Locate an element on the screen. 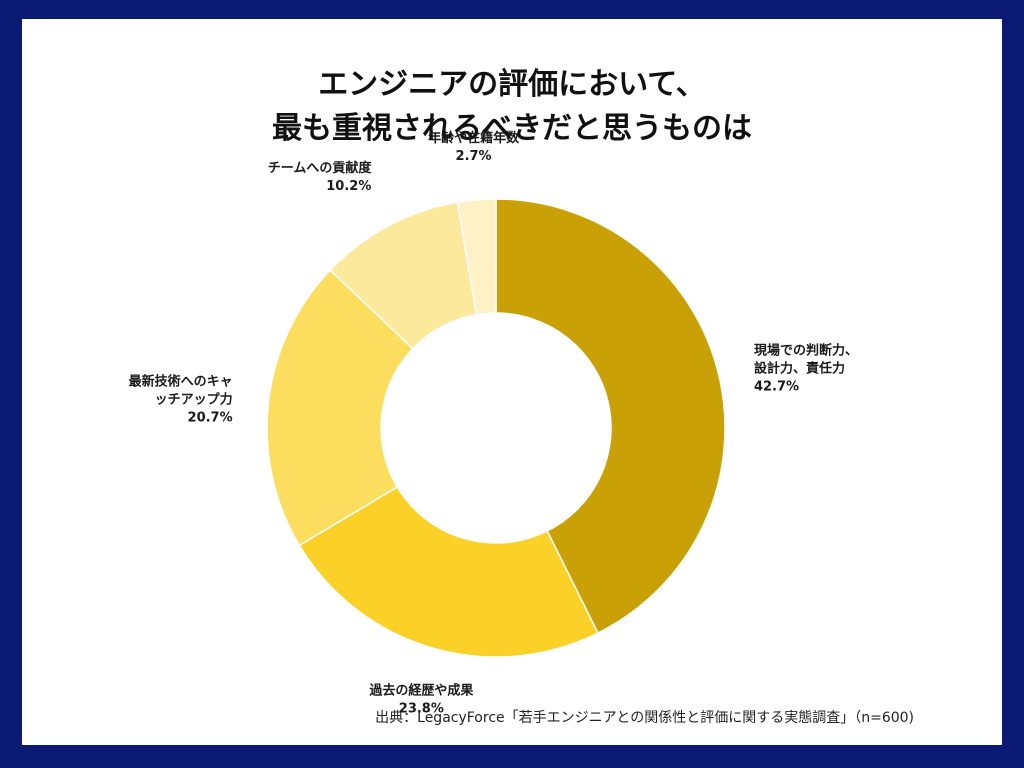  chart-title-line-2: 最も重視されるべきだと思うものは is located at coordinates (512, 128).